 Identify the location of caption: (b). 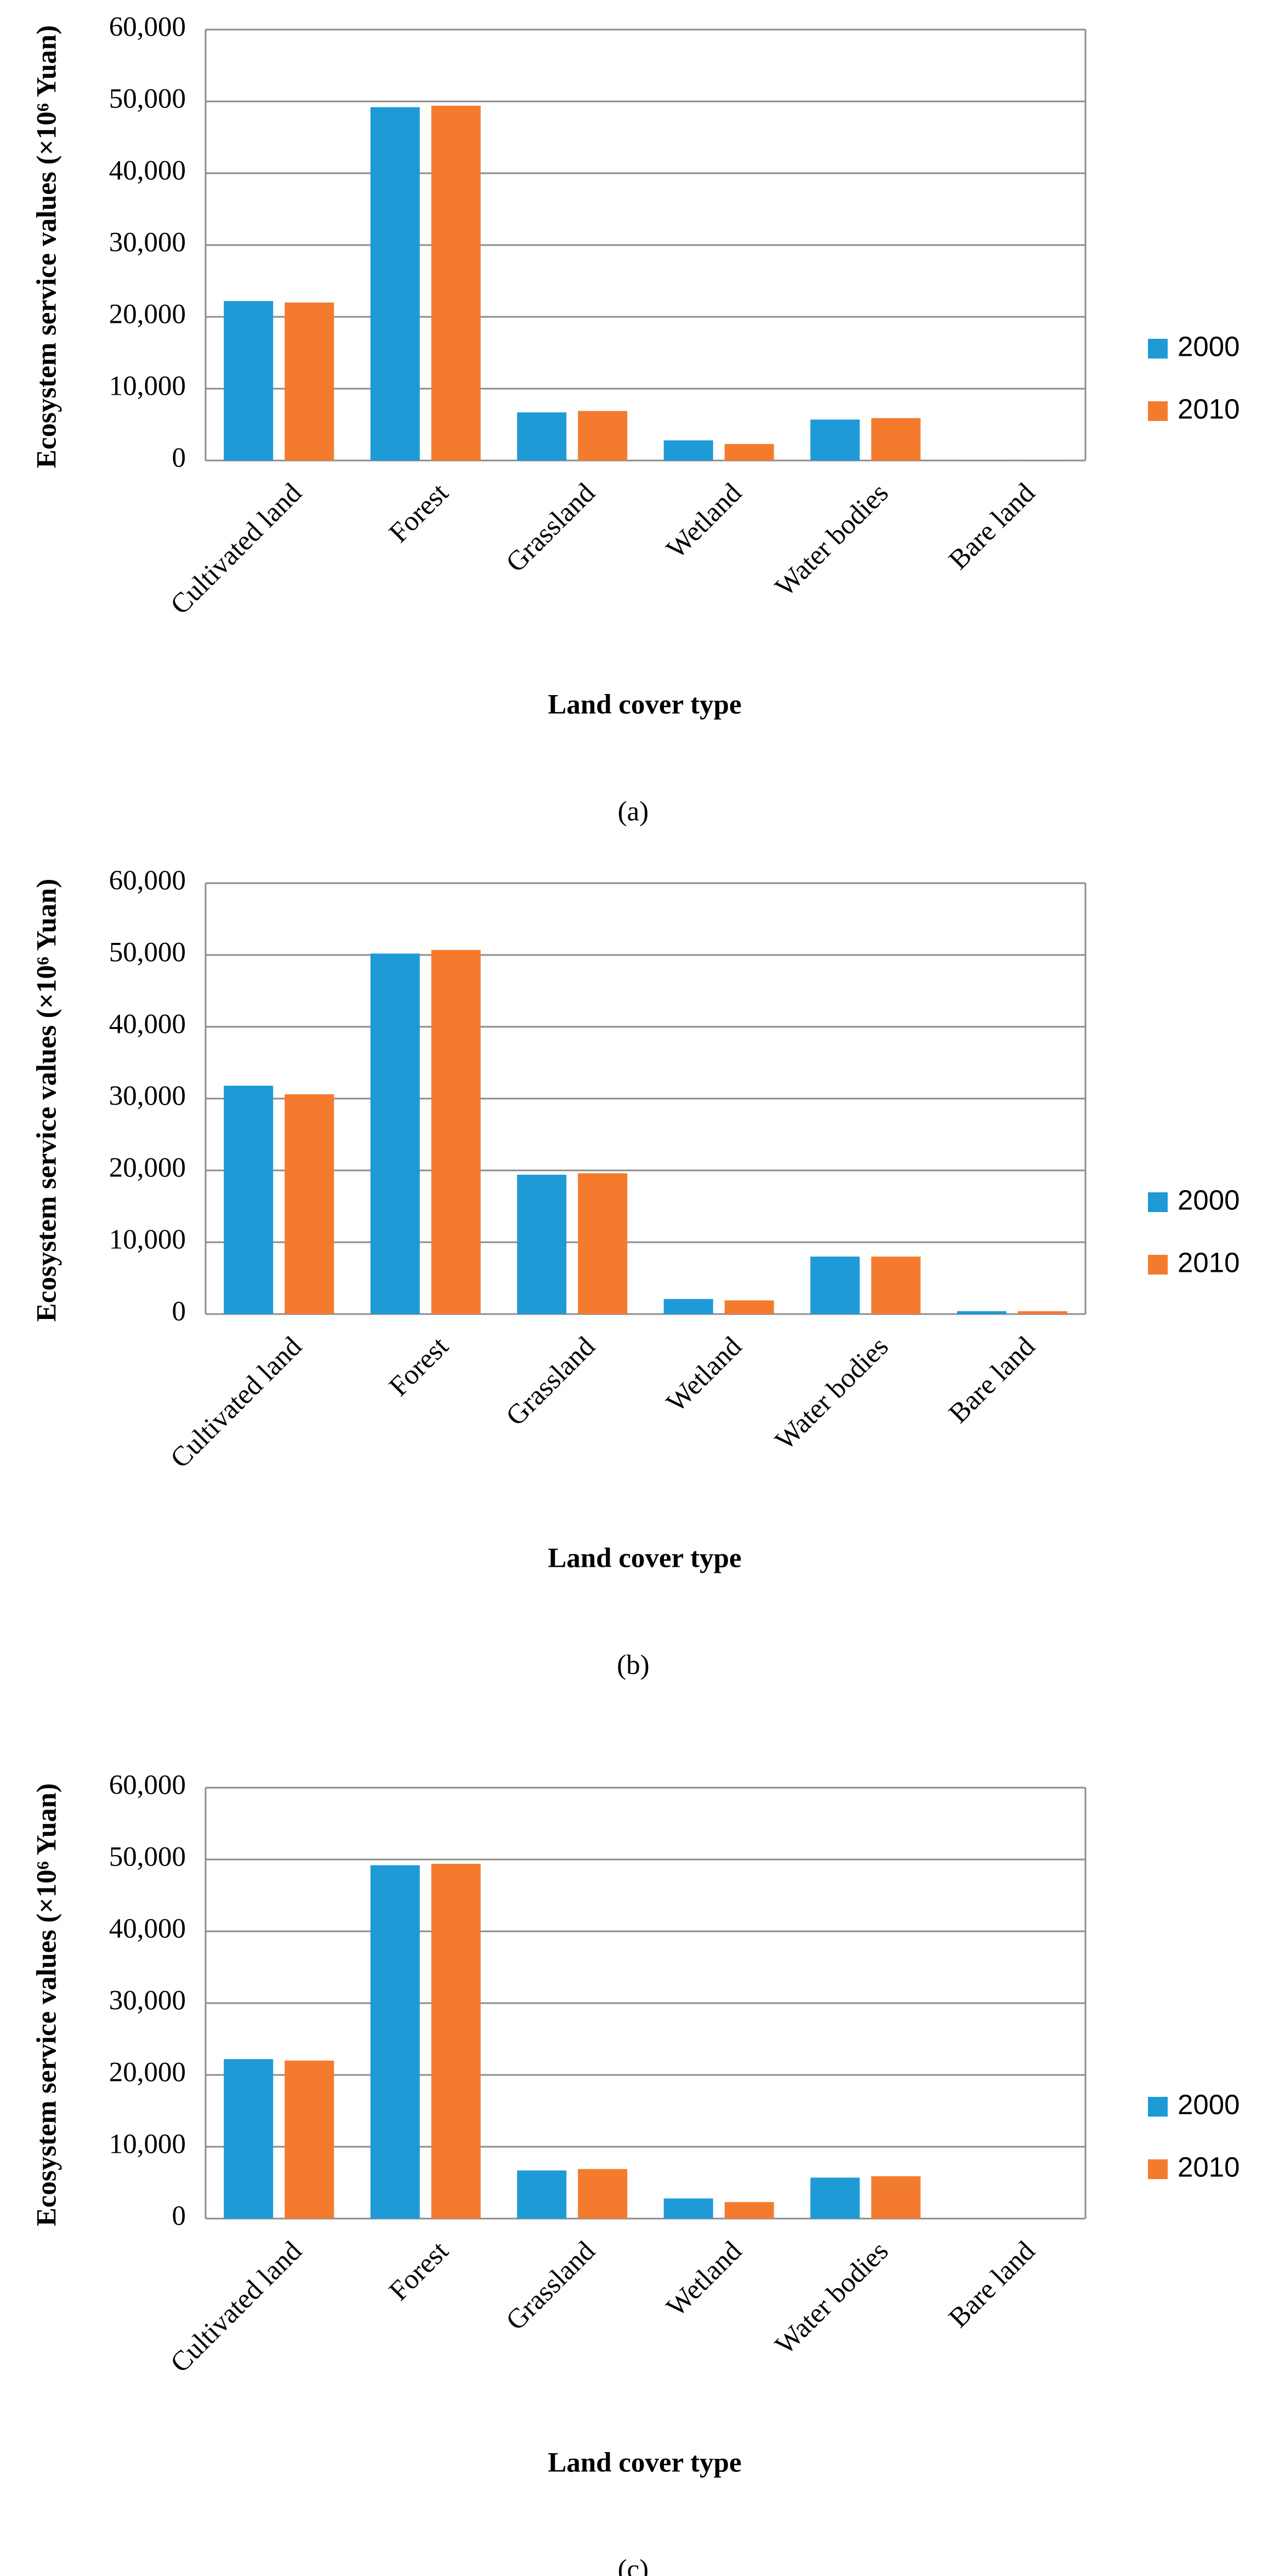
(633, 1665).